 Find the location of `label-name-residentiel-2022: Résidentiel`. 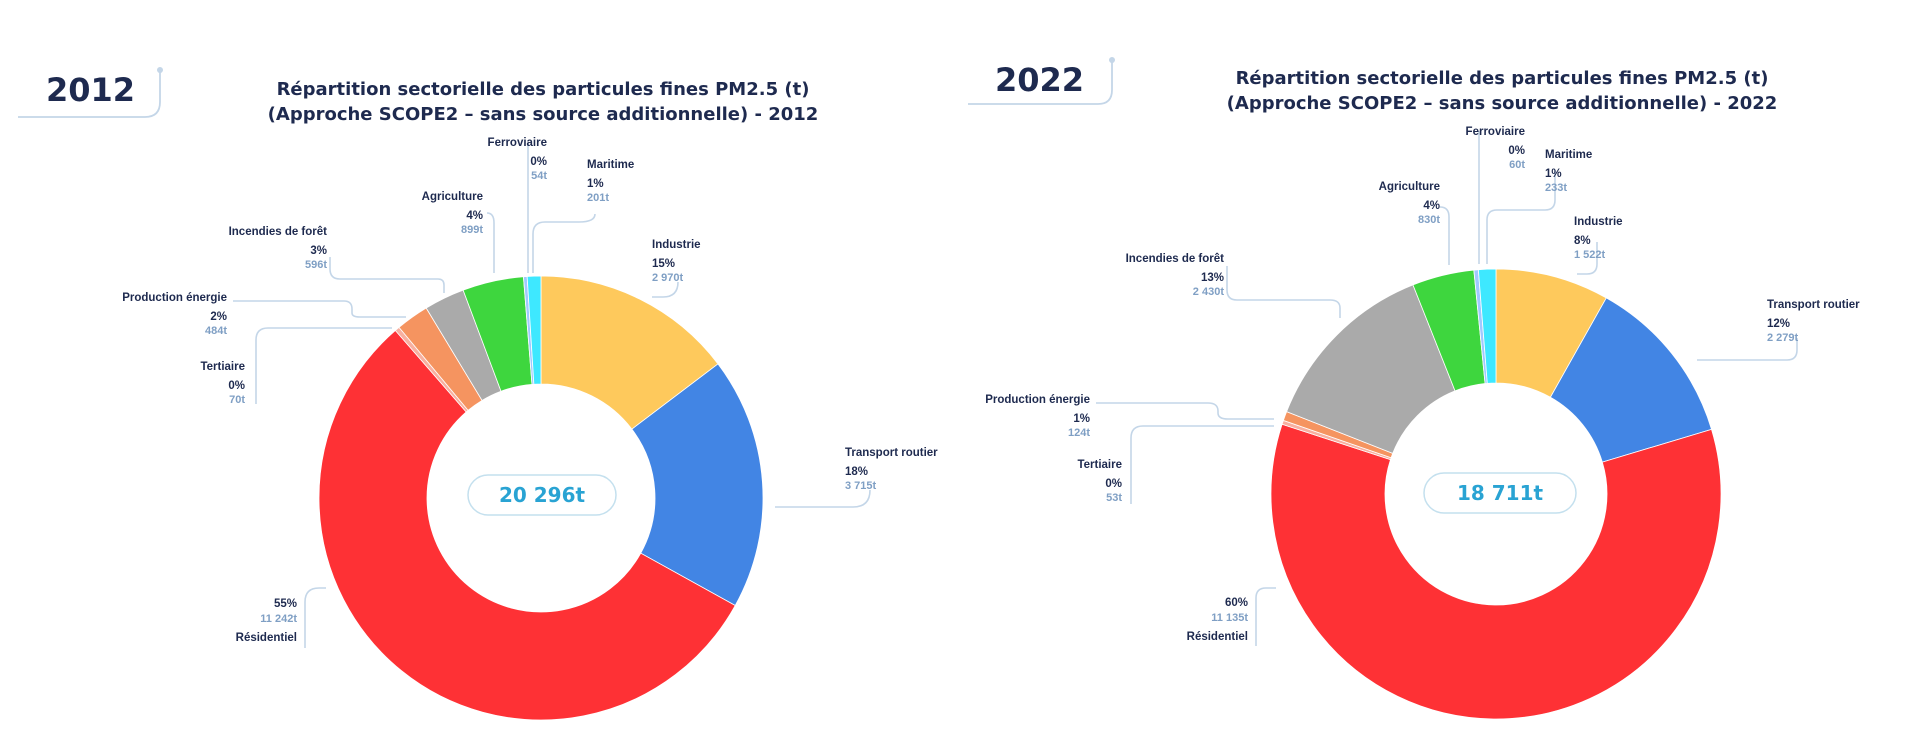

label-name-residentiel-2022: Résidentiel is located at coordinates (1217, 637).